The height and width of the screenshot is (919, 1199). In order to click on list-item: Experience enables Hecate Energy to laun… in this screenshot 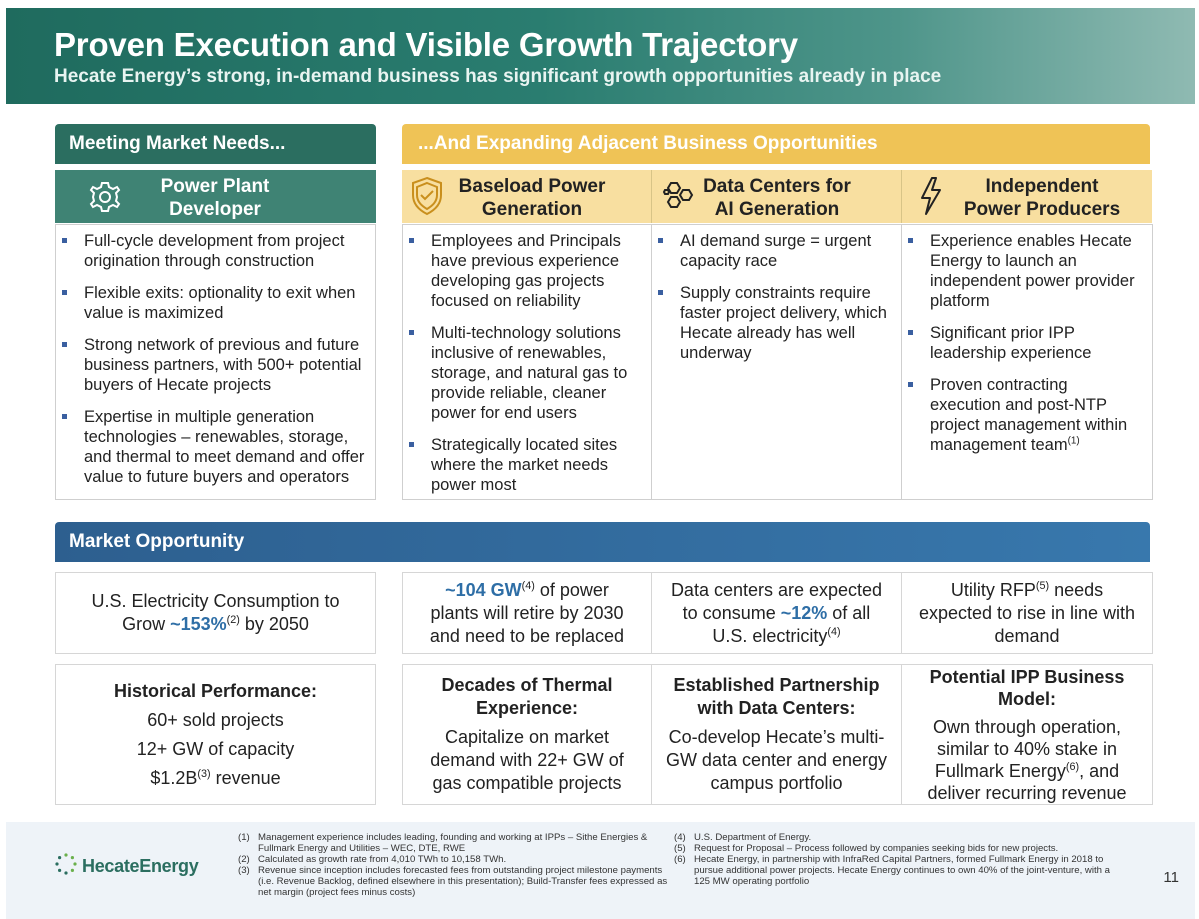, I will do `click(1022, 271)`.